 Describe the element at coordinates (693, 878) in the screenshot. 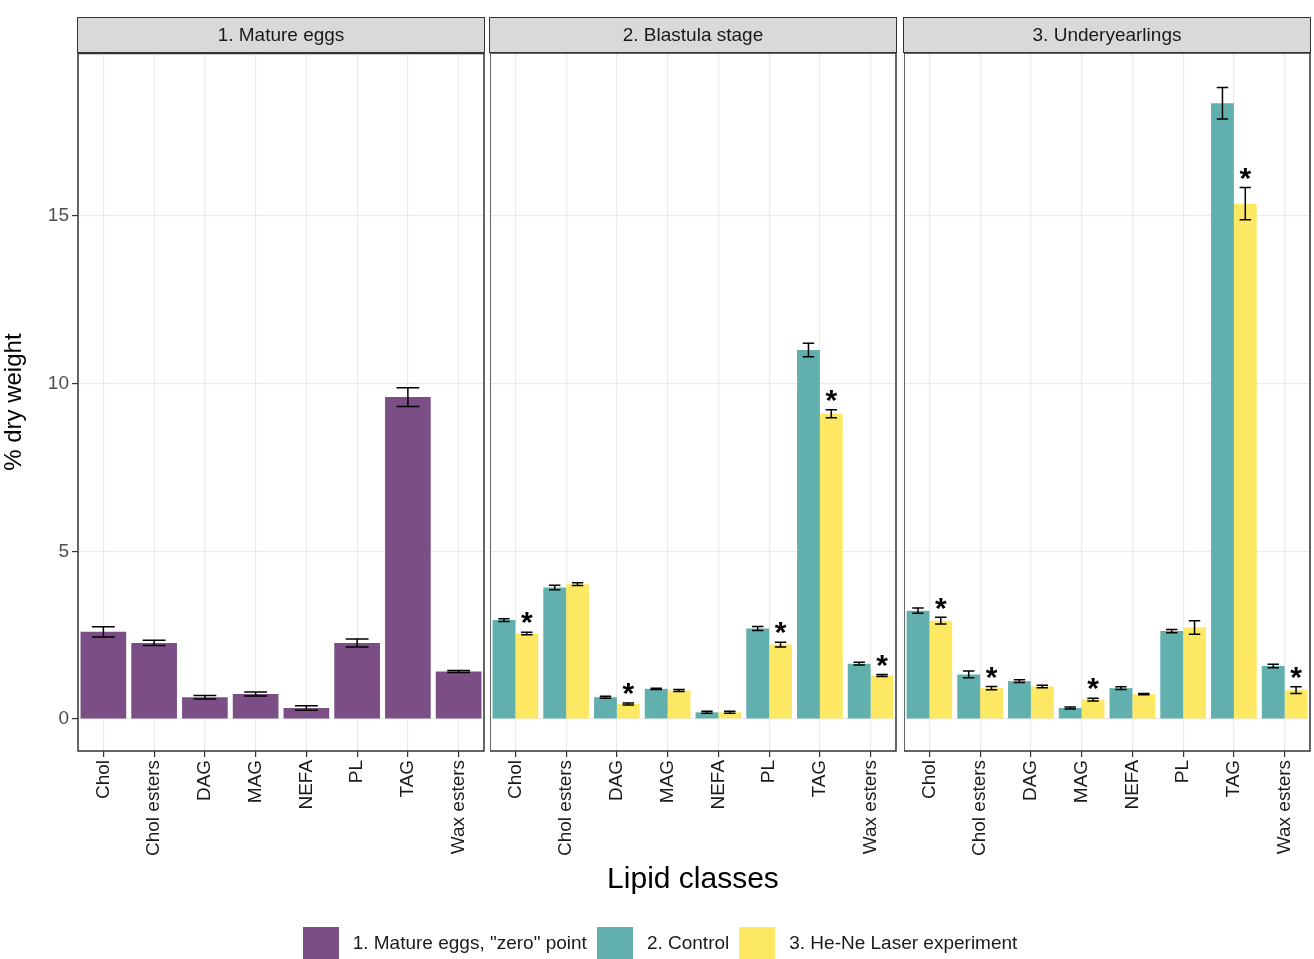

I see `x-axis-title: Lipid classes` at that location.